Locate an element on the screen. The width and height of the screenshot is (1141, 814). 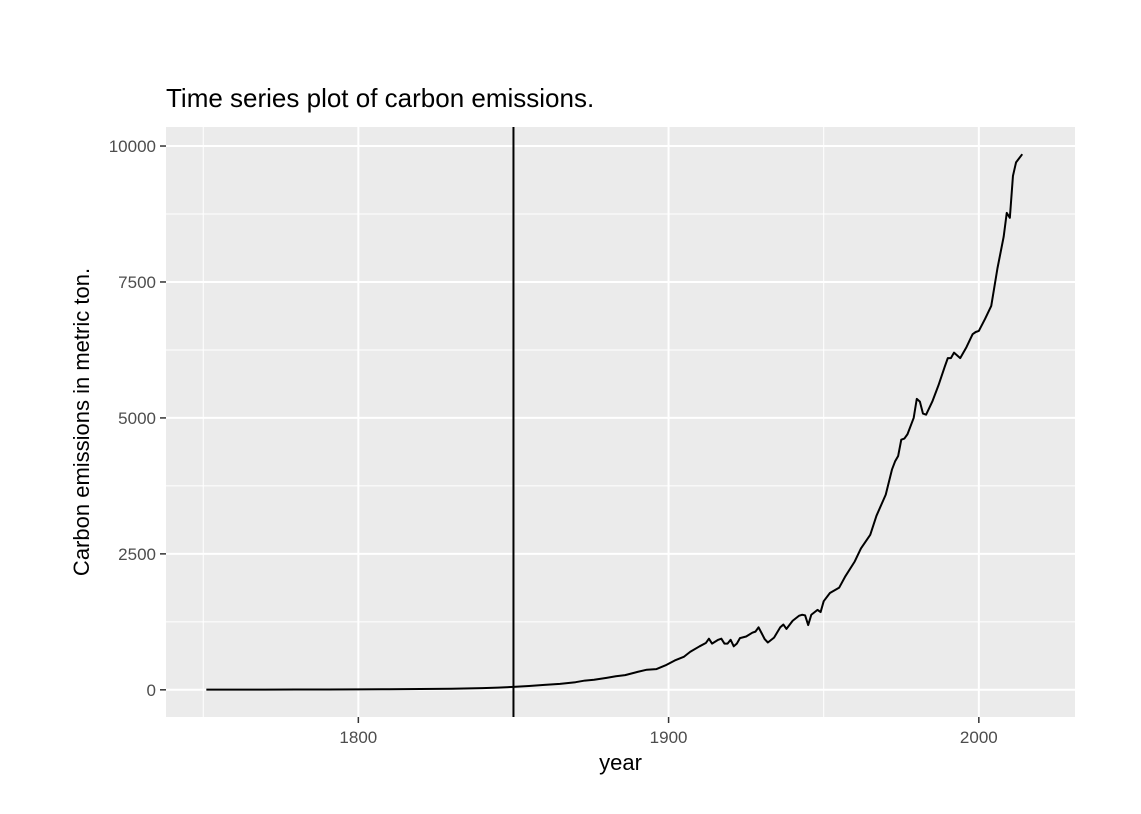
y-tick-label-0: 0 is located at coordinates (151, 690).